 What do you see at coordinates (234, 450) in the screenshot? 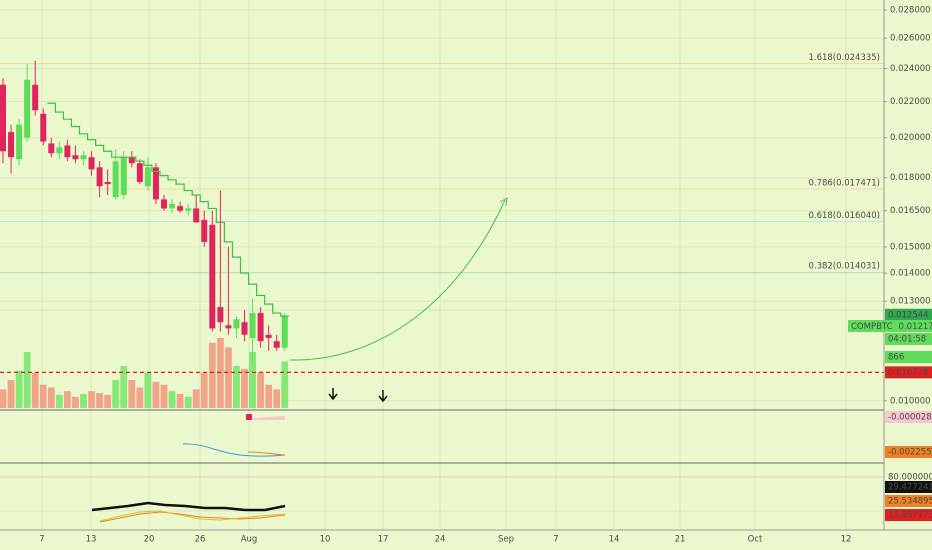
I see `macd-line` at bounding box center [234, 450].